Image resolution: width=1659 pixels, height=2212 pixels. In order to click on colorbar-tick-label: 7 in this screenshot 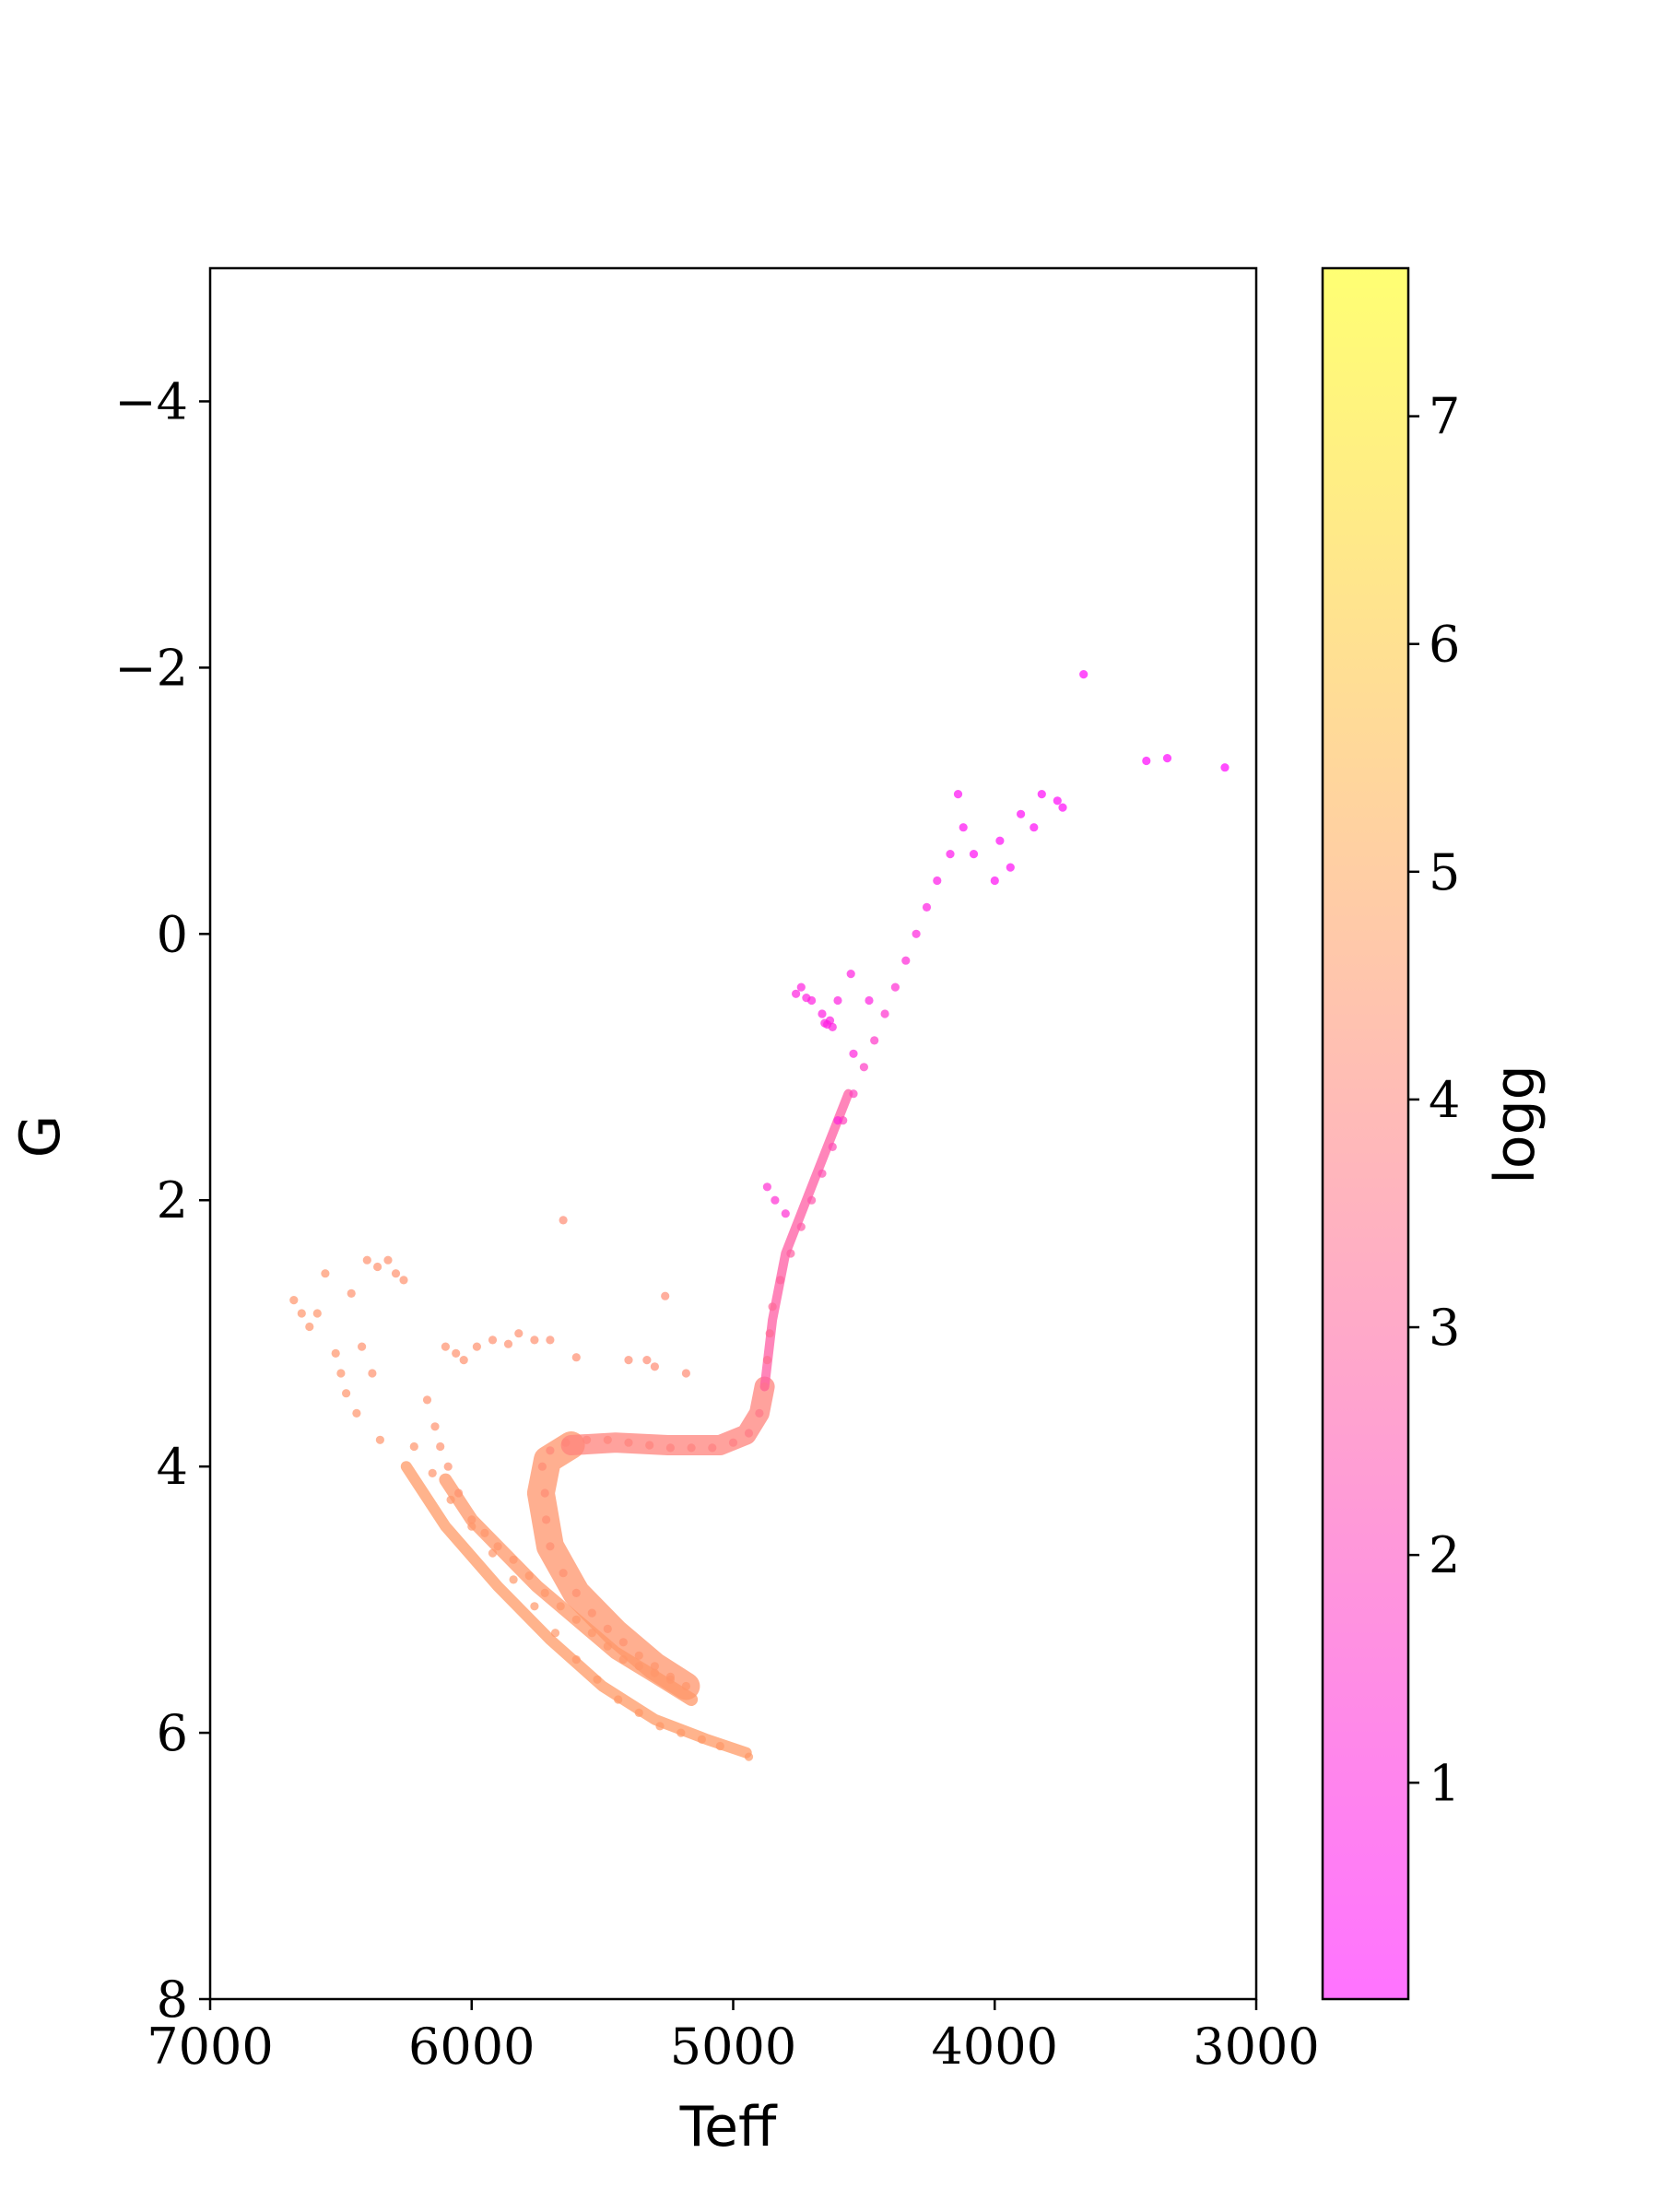, I will do `click(1444, 417)`.